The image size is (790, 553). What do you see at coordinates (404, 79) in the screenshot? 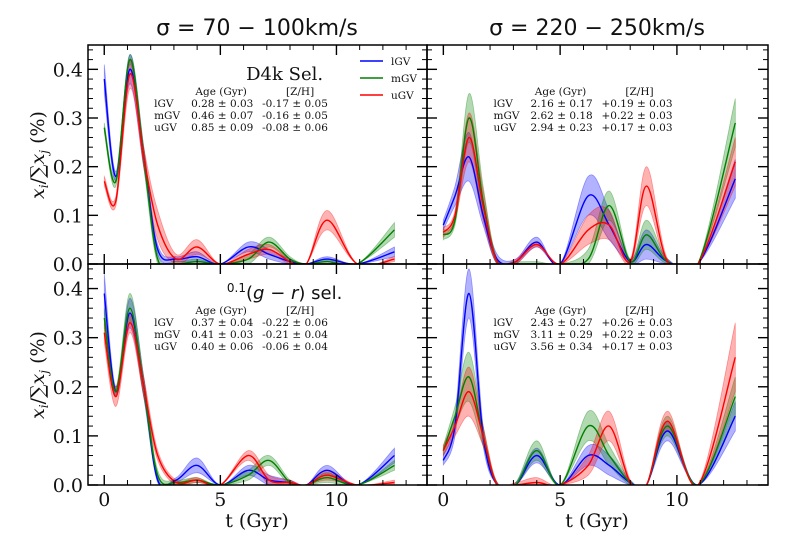
I see `legend-label-mGV: mGV` at bounding box center [404, 79].